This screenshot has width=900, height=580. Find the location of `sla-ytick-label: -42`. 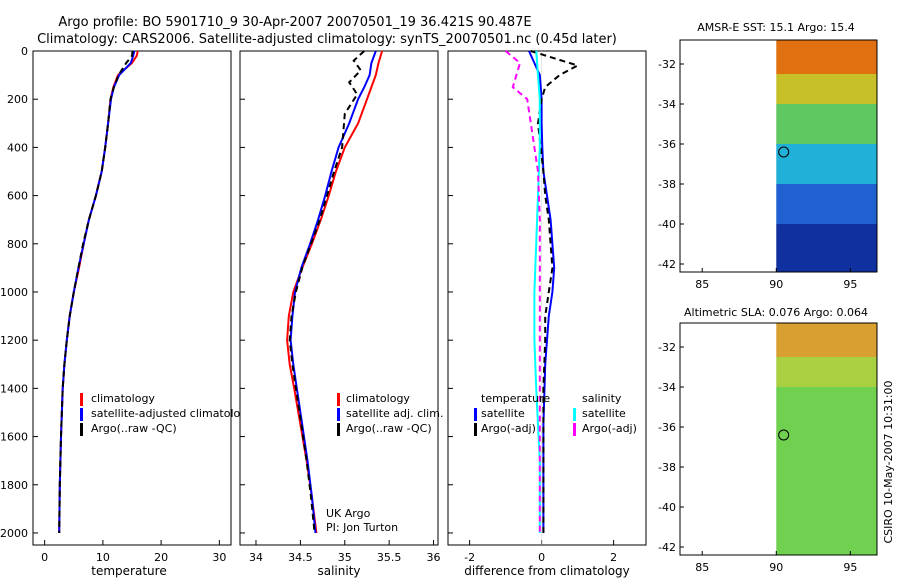

sla-ytick-label: -42 is located at coordinates (667, 547).